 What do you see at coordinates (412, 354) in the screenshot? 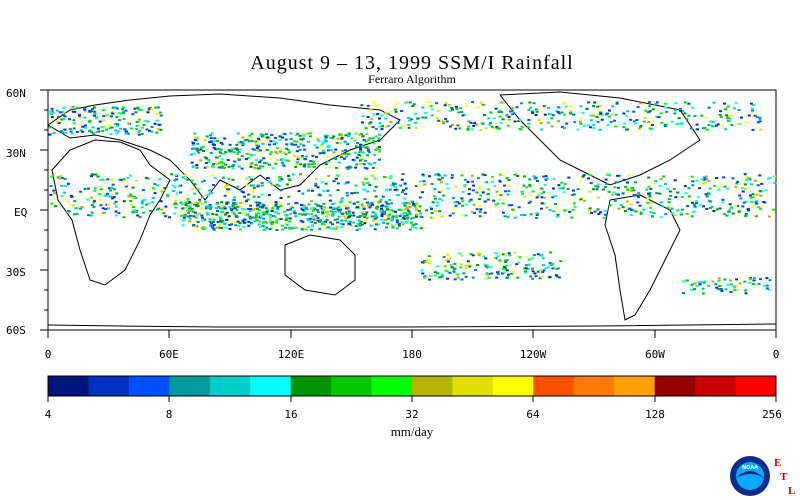
I see `lon-label-180: 180` at bounding box center [412, 354].